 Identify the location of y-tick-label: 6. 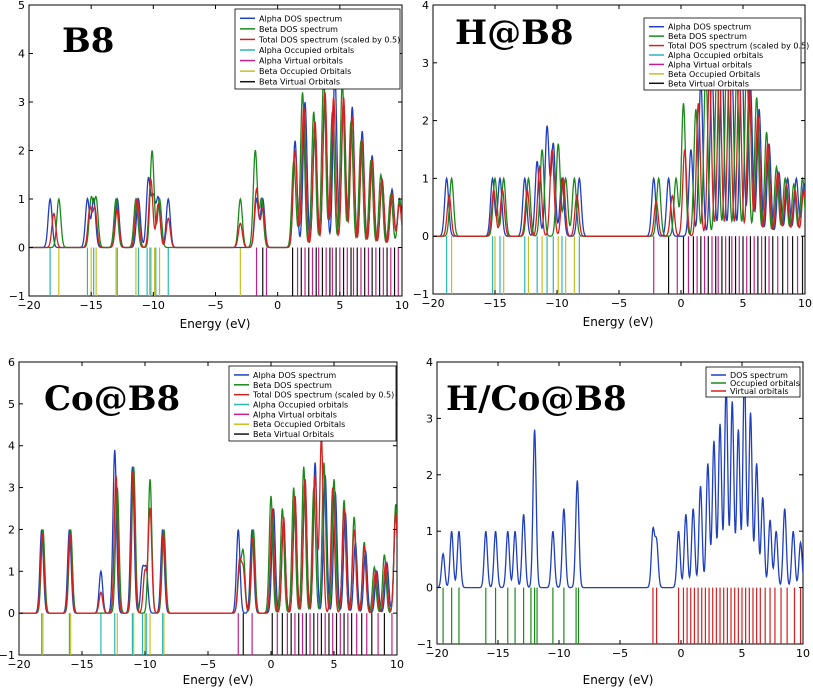
(11, 362).